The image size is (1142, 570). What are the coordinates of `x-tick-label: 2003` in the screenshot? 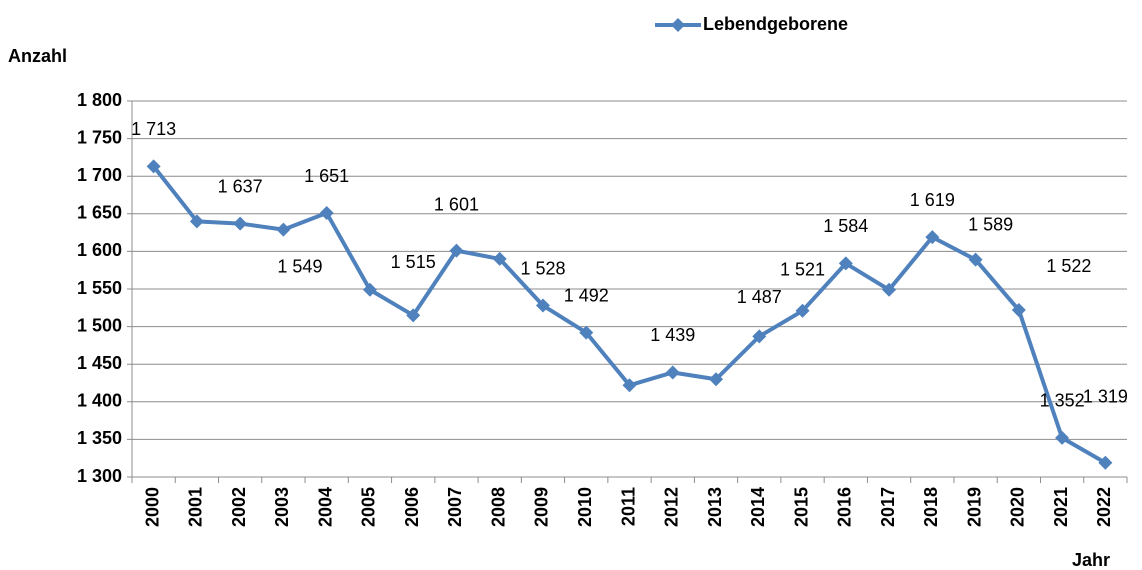 It's located at (282, 507).